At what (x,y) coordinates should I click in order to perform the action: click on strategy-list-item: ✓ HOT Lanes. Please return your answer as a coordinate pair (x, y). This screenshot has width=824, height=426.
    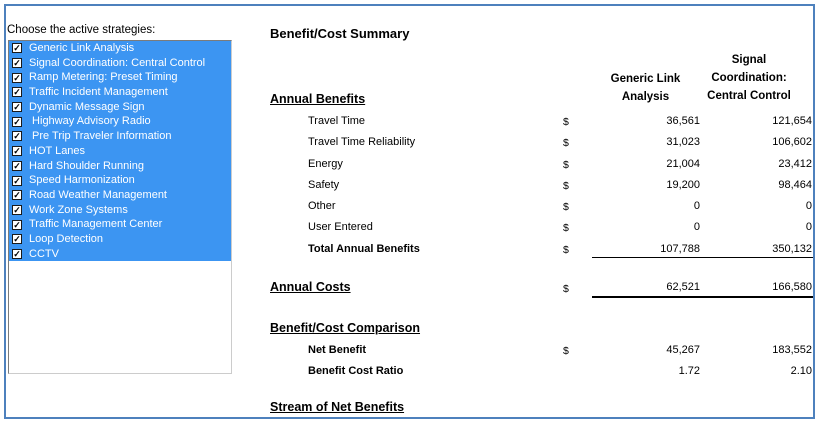
    Looking at the image, I should click on (120, 151).